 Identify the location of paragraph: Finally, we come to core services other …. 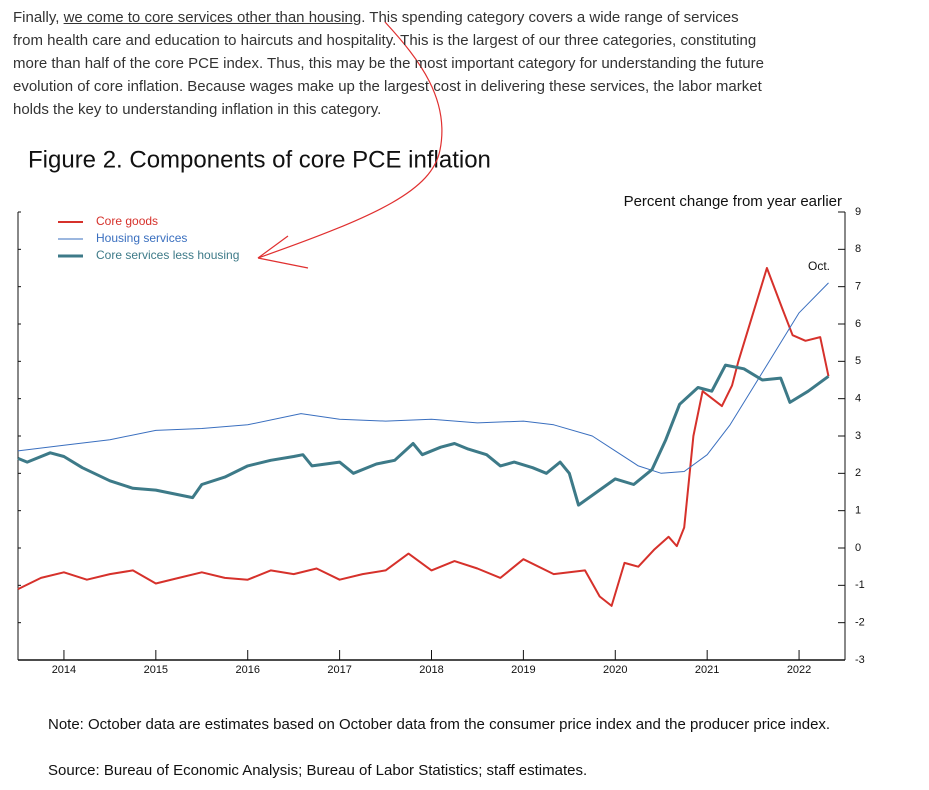
(389, 63).